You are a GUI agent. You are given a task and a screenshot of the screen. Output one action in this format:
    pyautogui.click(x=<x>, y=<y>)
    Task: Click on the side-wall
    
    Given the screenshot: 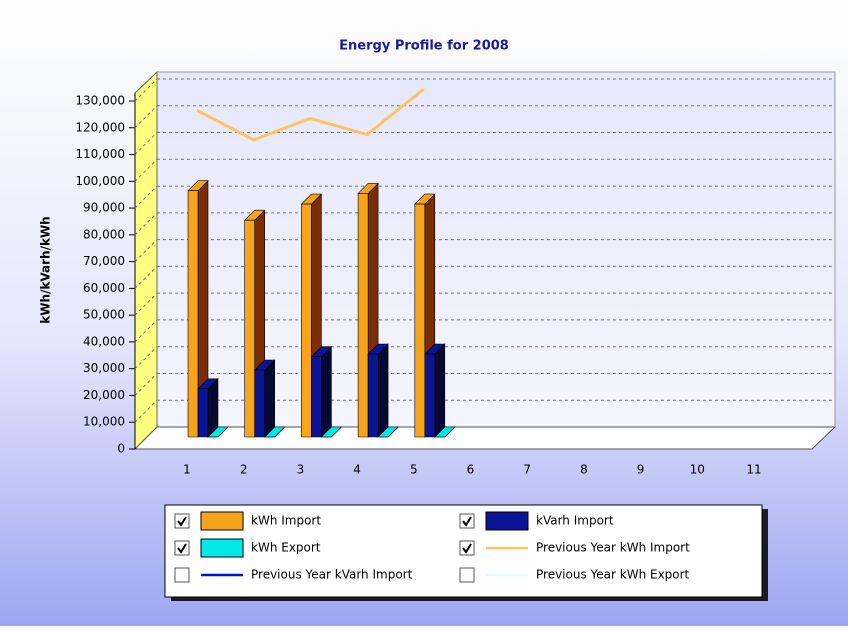 What is the action you would take?
    pyautogui.click(x=146, y=260)
    